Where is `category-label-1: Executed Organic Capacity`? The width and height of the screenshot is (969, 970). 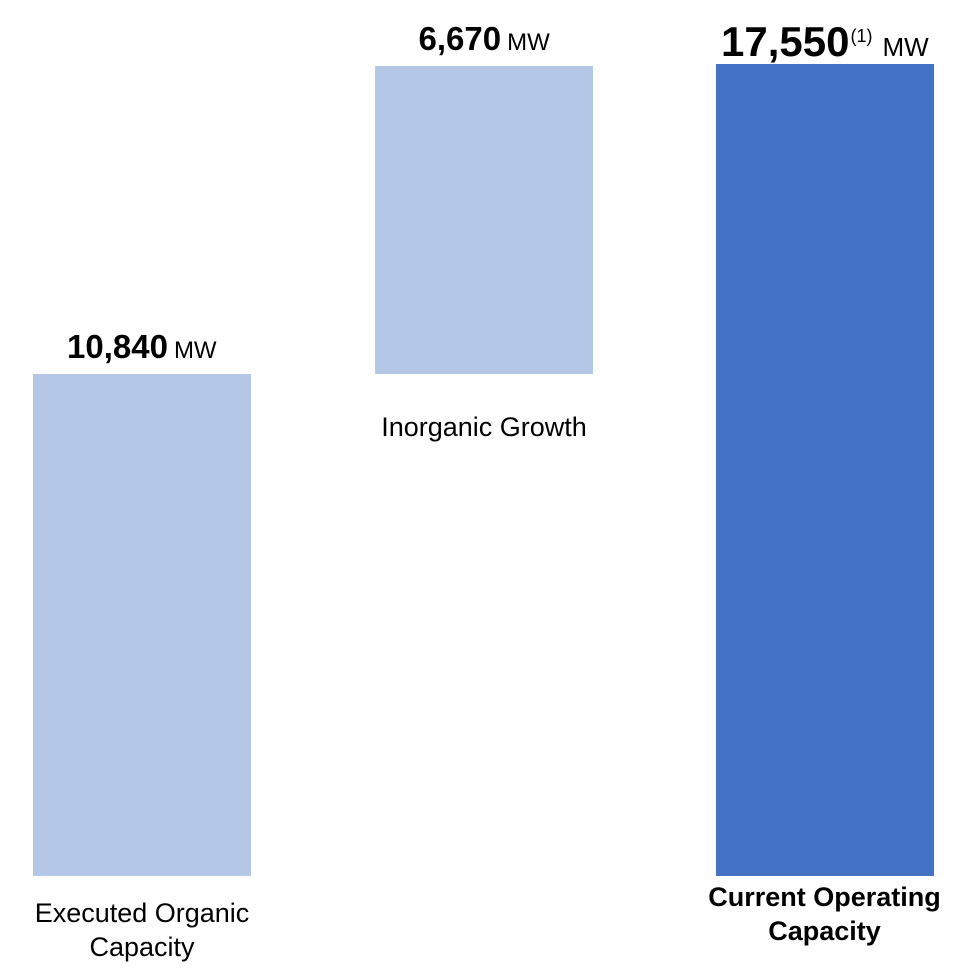
category-label-1: Executed Organic Capacity is located at coordinates (142, 930).